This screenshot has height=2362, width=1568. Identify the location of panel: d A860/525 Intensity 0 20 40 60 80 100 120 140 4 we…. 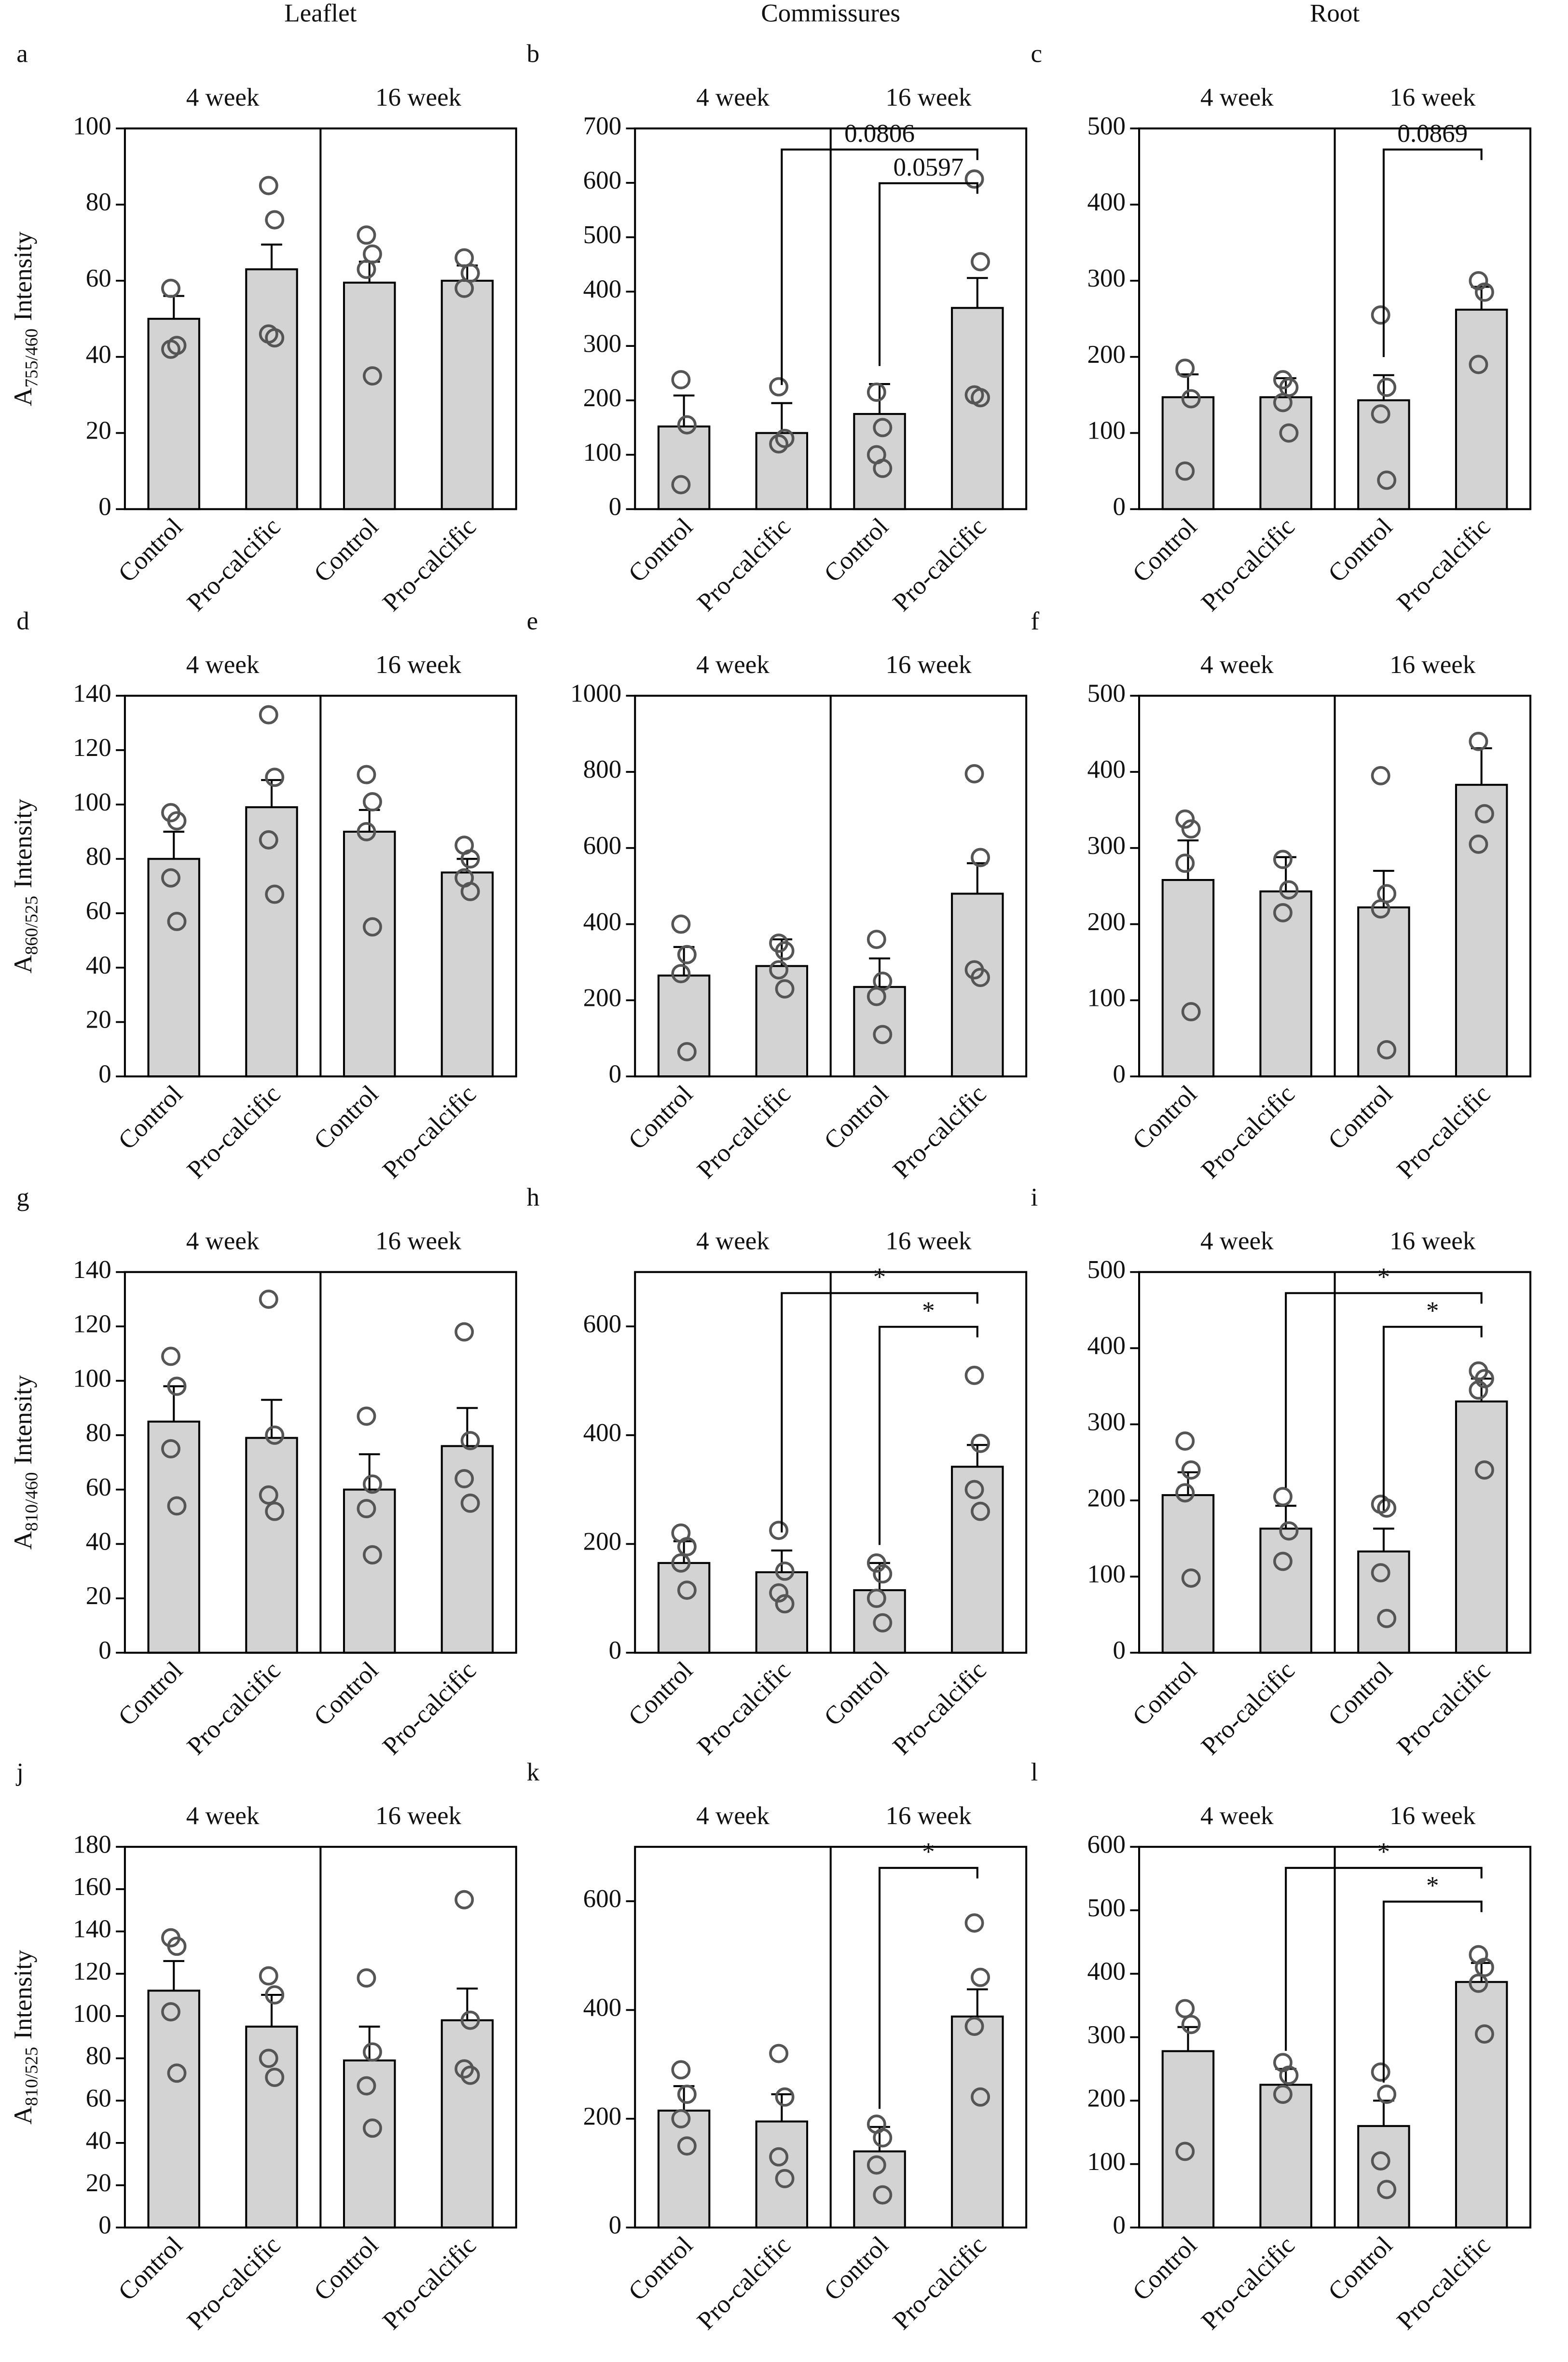
(263, 896).